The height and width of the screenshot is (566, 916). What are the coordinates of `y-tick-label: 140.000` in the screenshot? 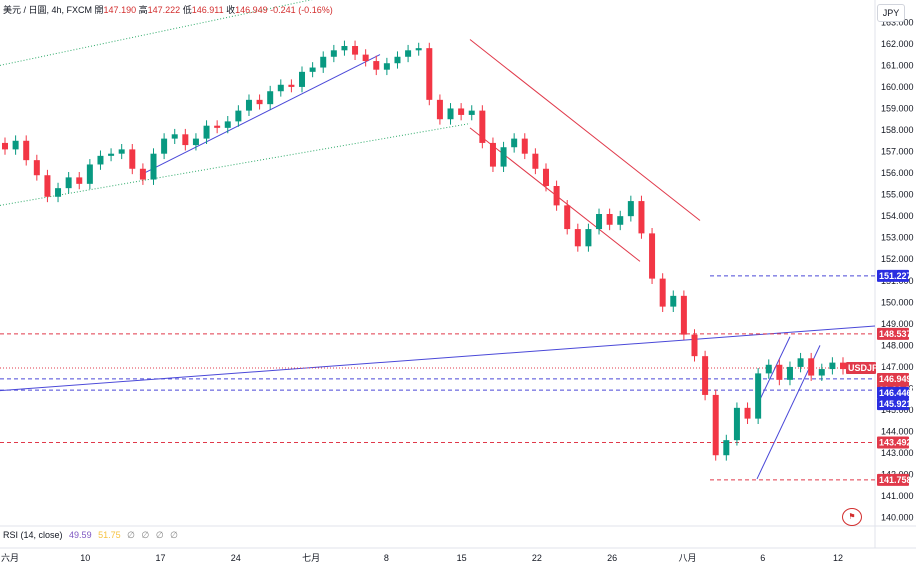 It's located at (897, 518).